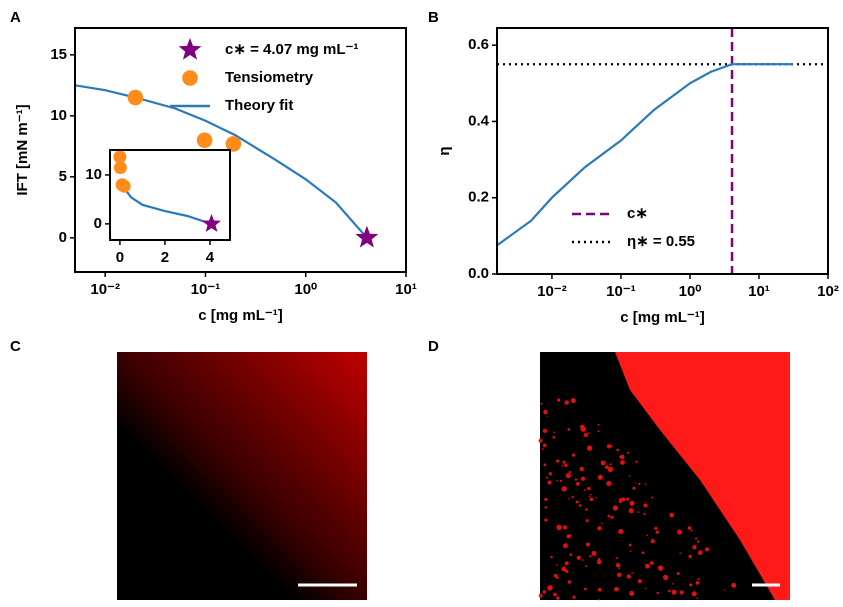 The width and height of the screenshot is (843, 607). I want to click on legend-label: η∗ = 0.55, so click(661, 241).